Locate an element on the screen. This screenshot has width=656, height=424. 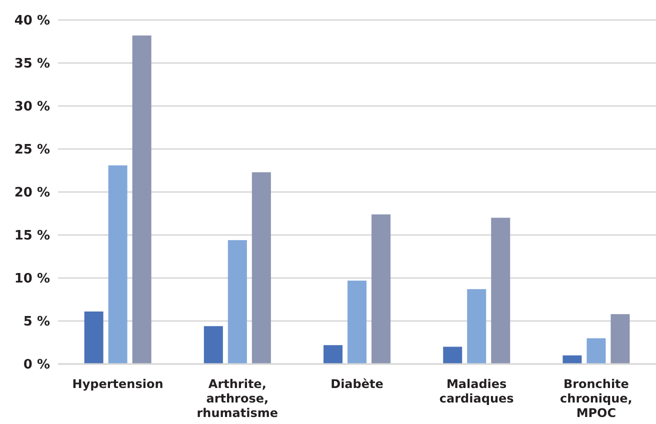
x-tick-label: Bronchite chronique, MPOC is located at coordinates (596, 398).